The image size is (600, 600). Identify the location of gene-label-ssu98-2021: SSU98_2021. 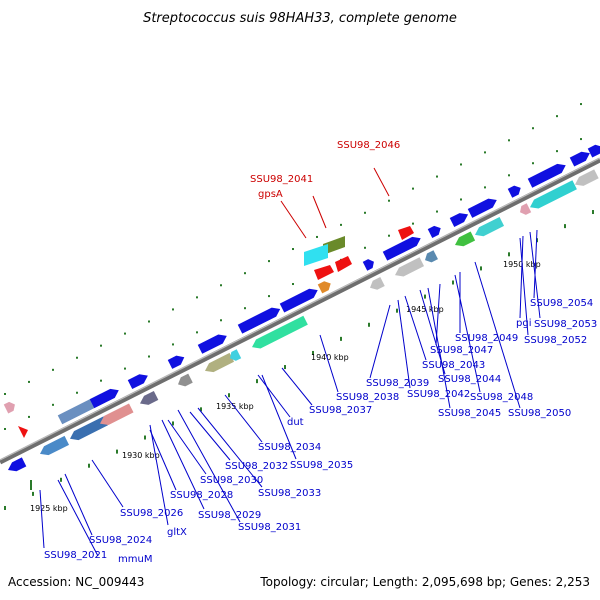
(75, 555).